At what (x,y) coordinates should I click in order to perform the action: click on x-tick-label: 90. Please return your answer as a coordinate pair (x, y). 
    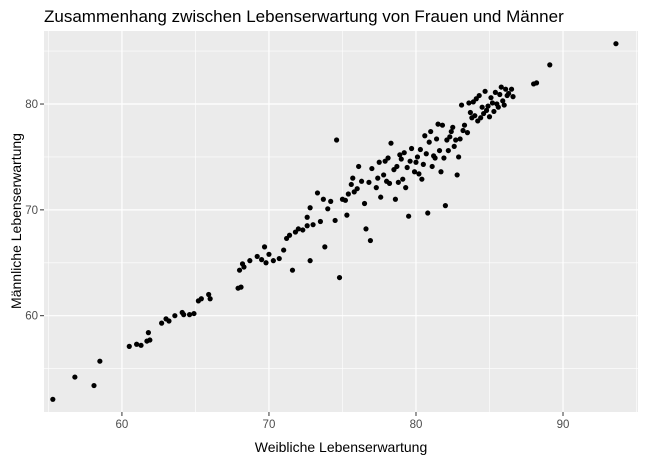
    Looking at the image, I should click on (563, 425).